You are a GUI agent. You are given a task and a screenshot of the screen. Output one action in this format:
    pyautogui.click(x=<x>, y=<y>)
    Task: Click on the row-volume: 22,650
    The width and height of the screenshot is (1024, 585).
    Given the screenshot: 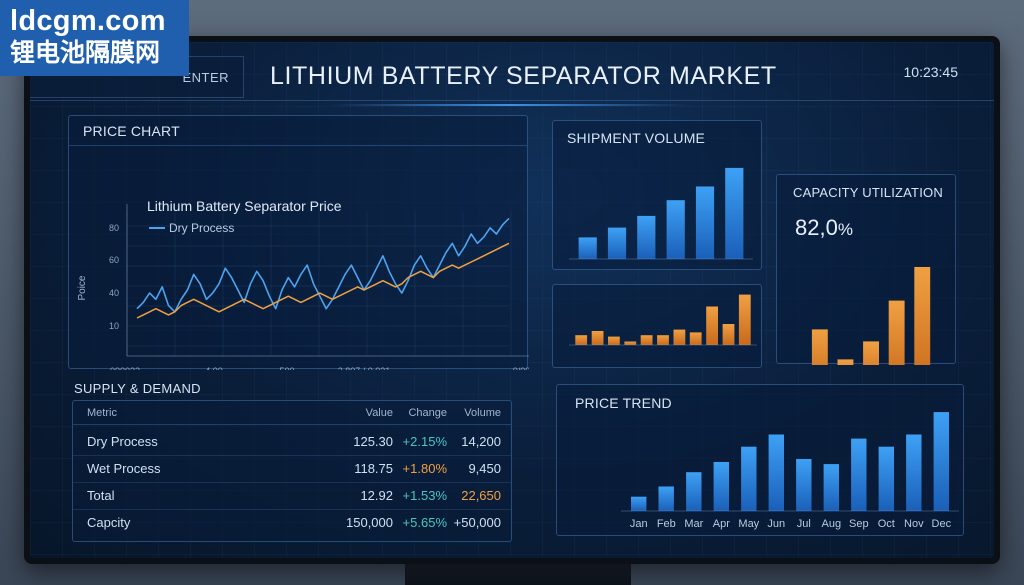 What is the action you would take?
    pyautogui.click(x=481, y=495)
    